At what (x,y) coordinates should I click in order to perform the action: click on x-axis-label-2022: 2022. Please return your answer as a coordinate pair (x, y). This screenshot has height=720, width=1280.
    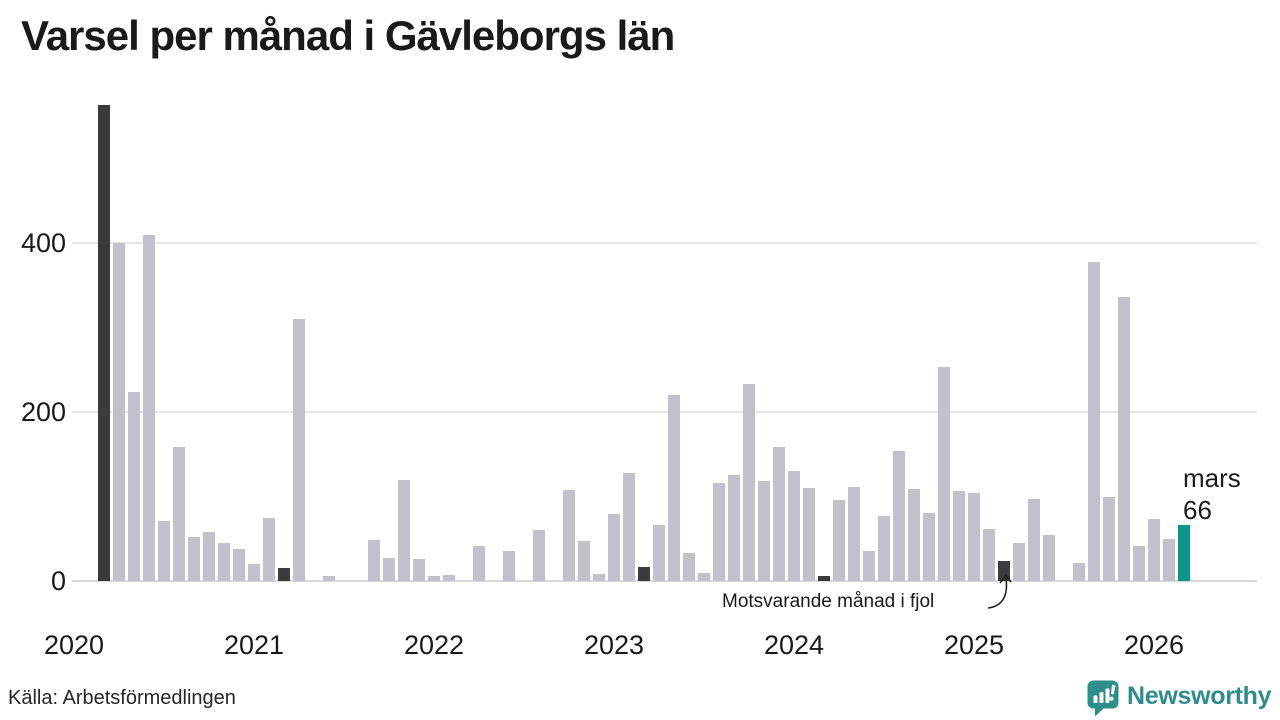
    Looking at the image, I should click on (434, 645).